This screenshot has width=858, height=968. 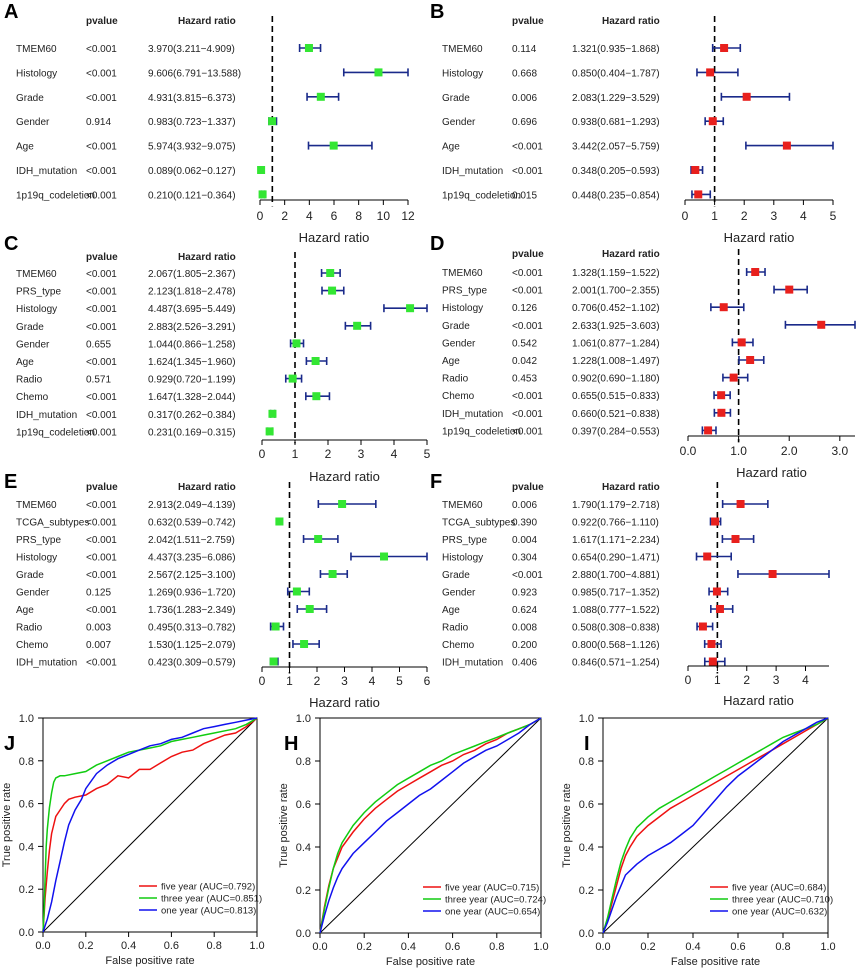 What do you see at coordinates (524, 379) in the screenshot?
I see `pvalue-cell: 0.453` at bounding box center [524, 379].